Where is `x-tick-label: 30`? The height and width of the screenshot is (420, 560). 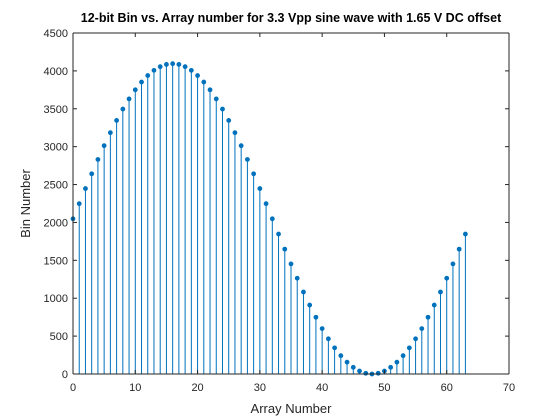 x-tick-label: 30 is located at coordinates (260, 388).